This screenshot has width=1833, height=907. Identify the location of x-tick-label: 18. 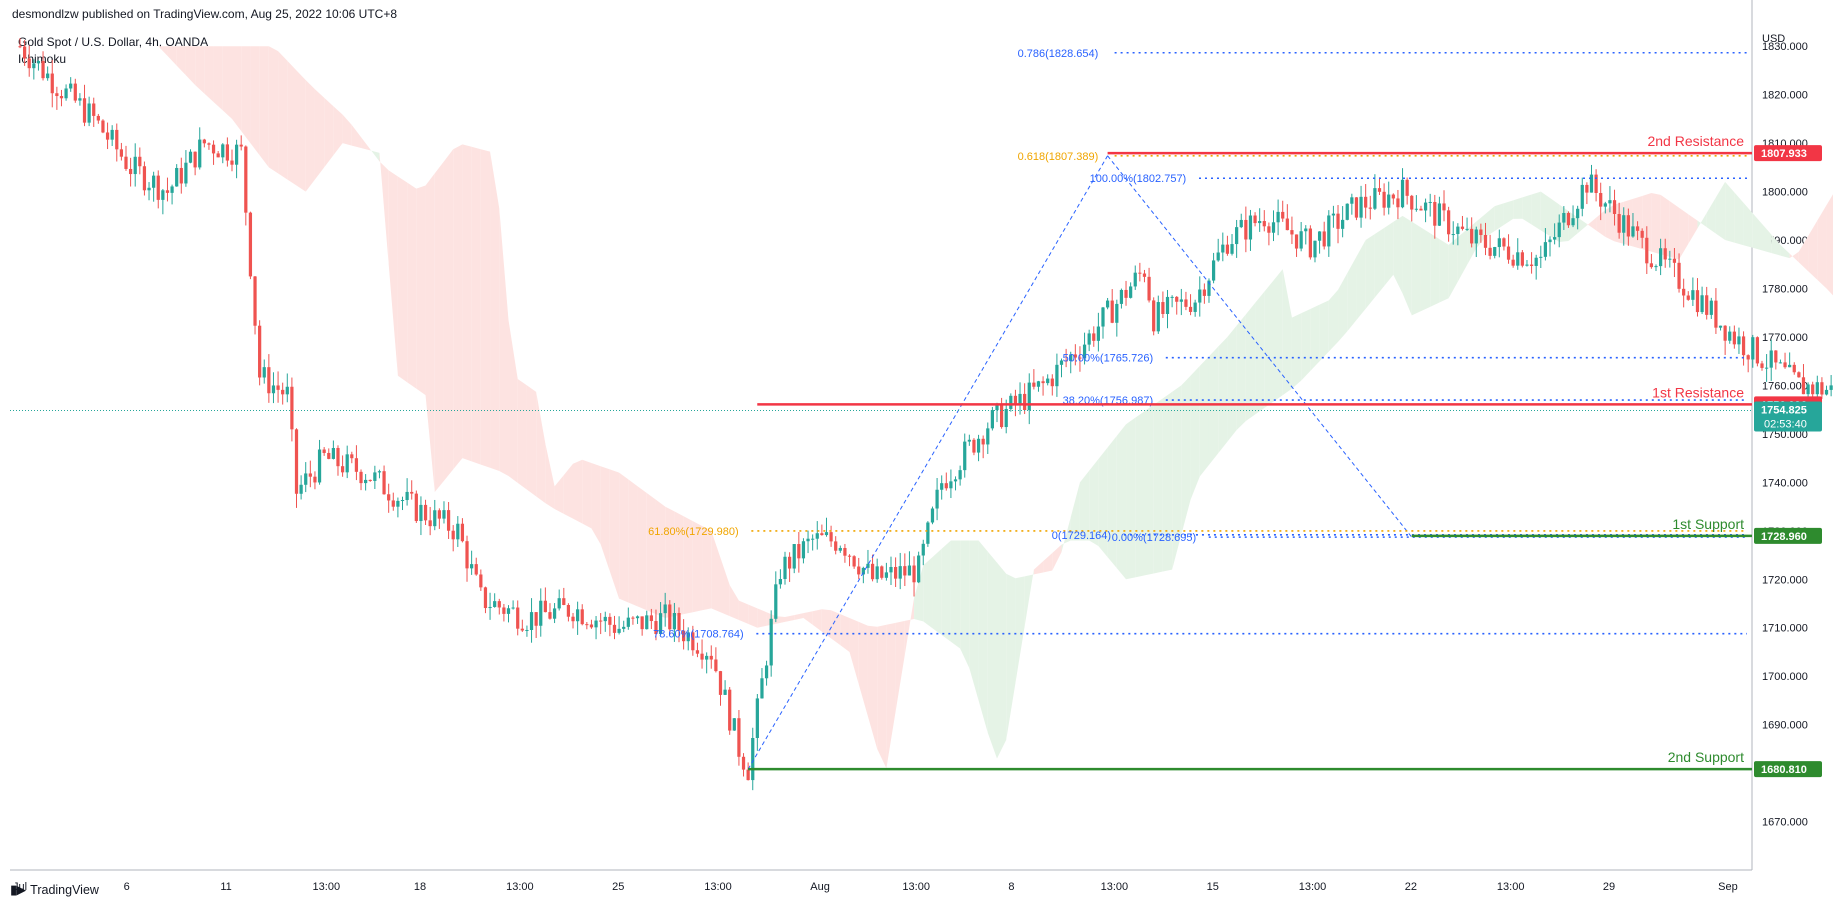
(420, 887).